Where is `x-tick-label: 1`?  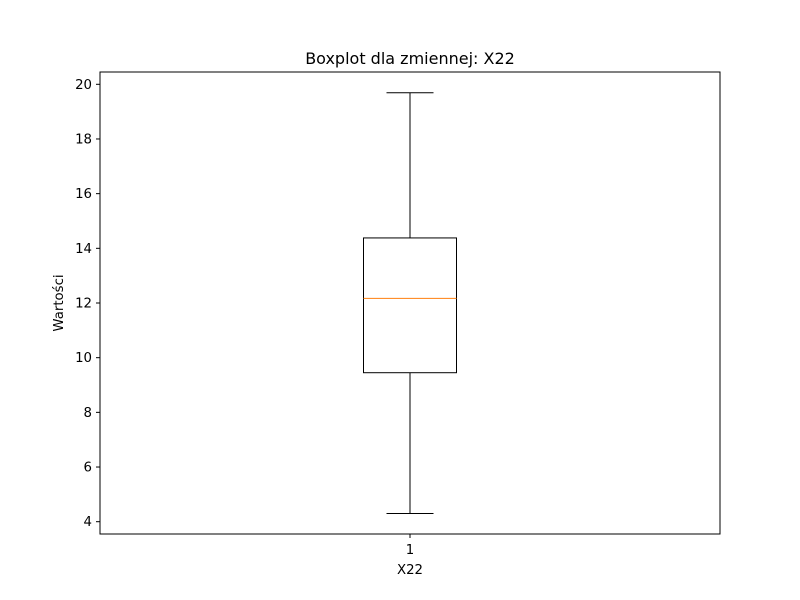 x-tick-label: 1 is located at coordinates (410, 550).